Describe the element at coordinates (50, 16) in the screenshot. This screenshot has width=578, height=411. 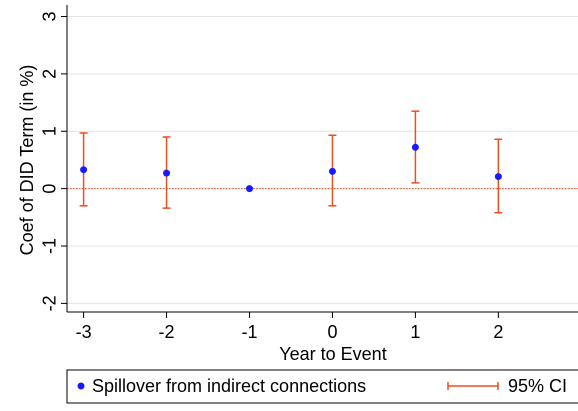
I see `y-tick-label: 3` at that location.